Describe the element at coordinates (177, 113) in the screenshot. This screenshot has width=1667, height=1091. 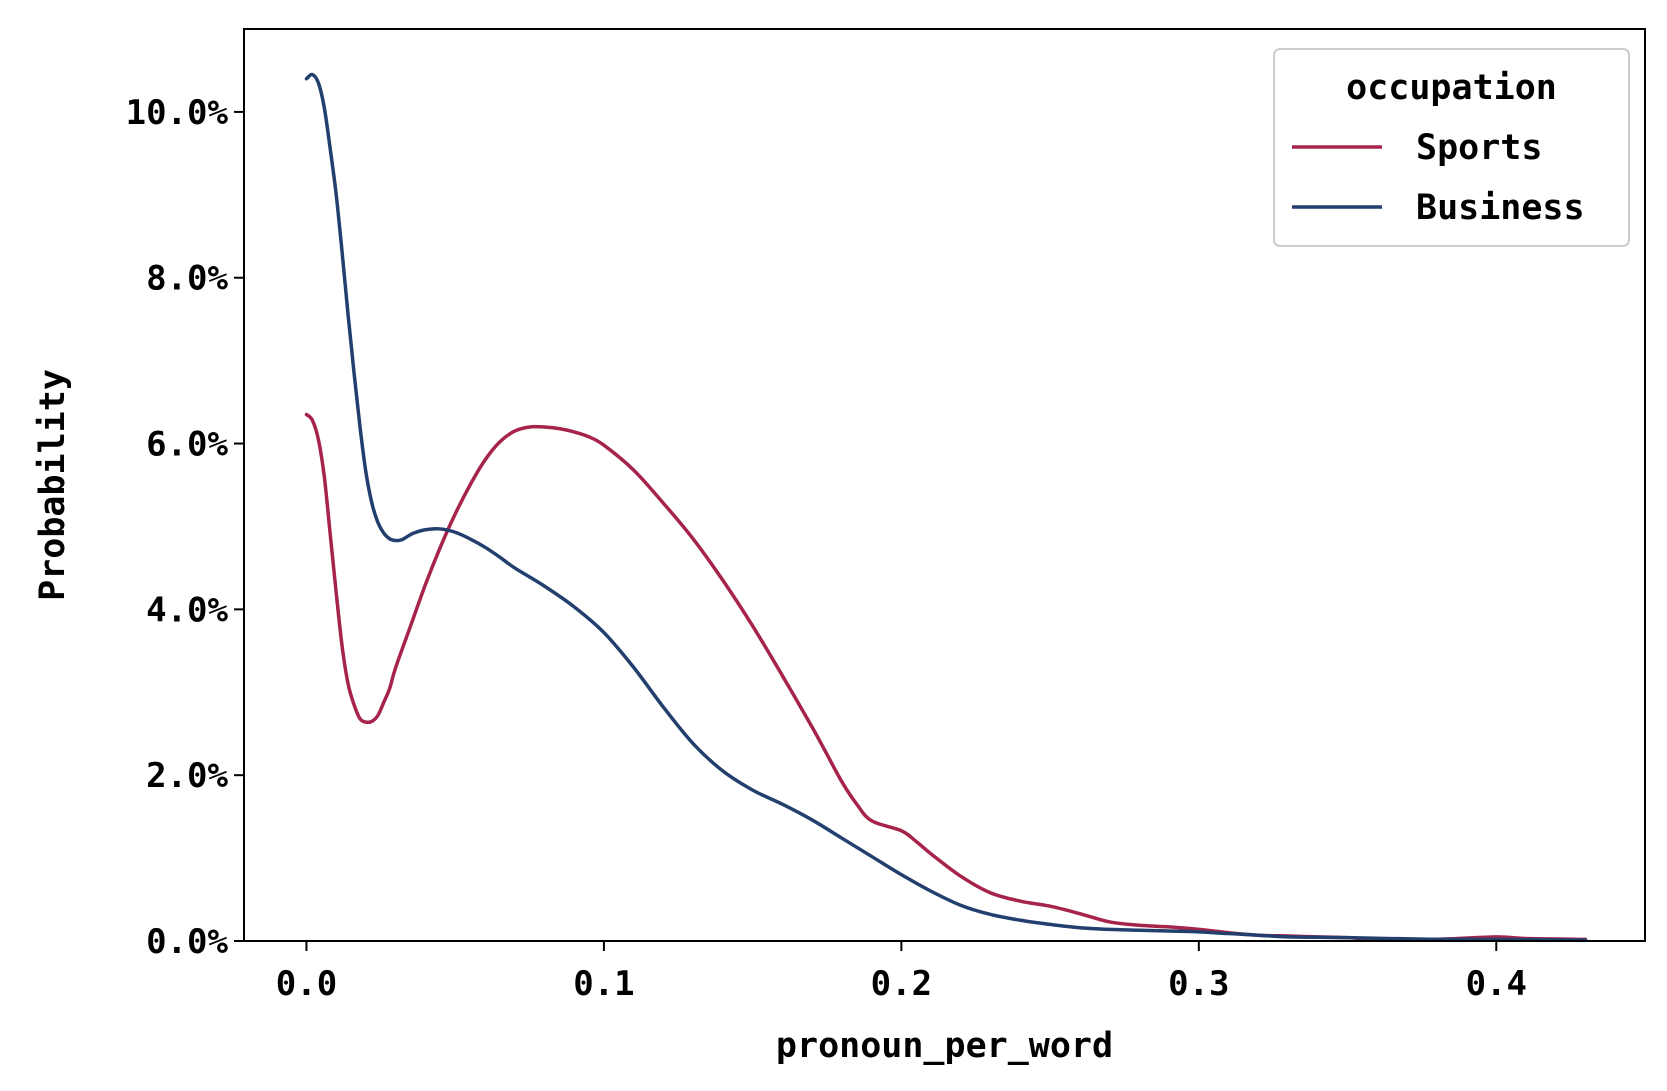
I see `y-tick-label: 10.0%` at that location.